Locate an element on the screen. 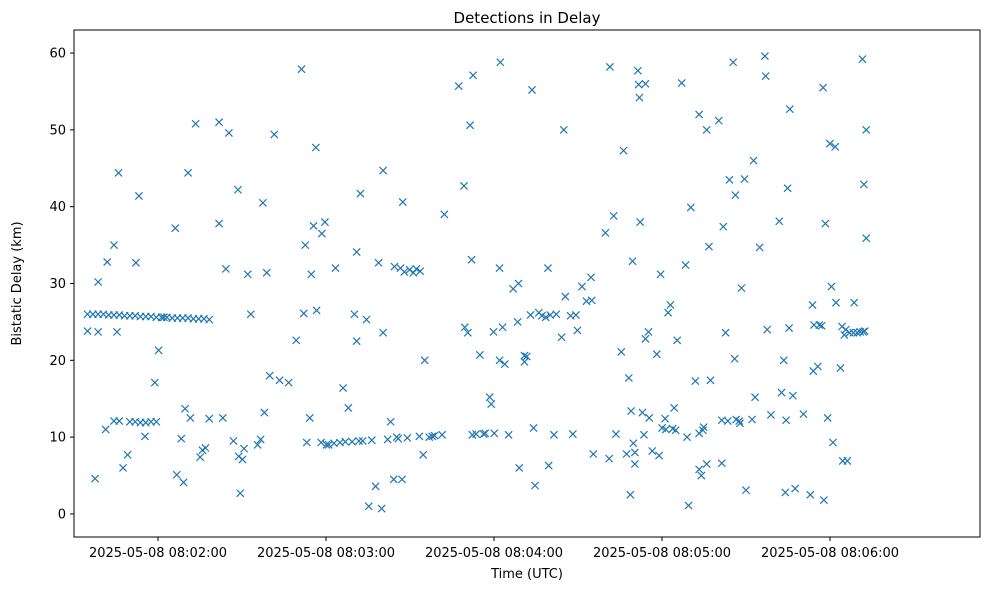  y-tick-label: 40 is located at coordinates (57, 207).